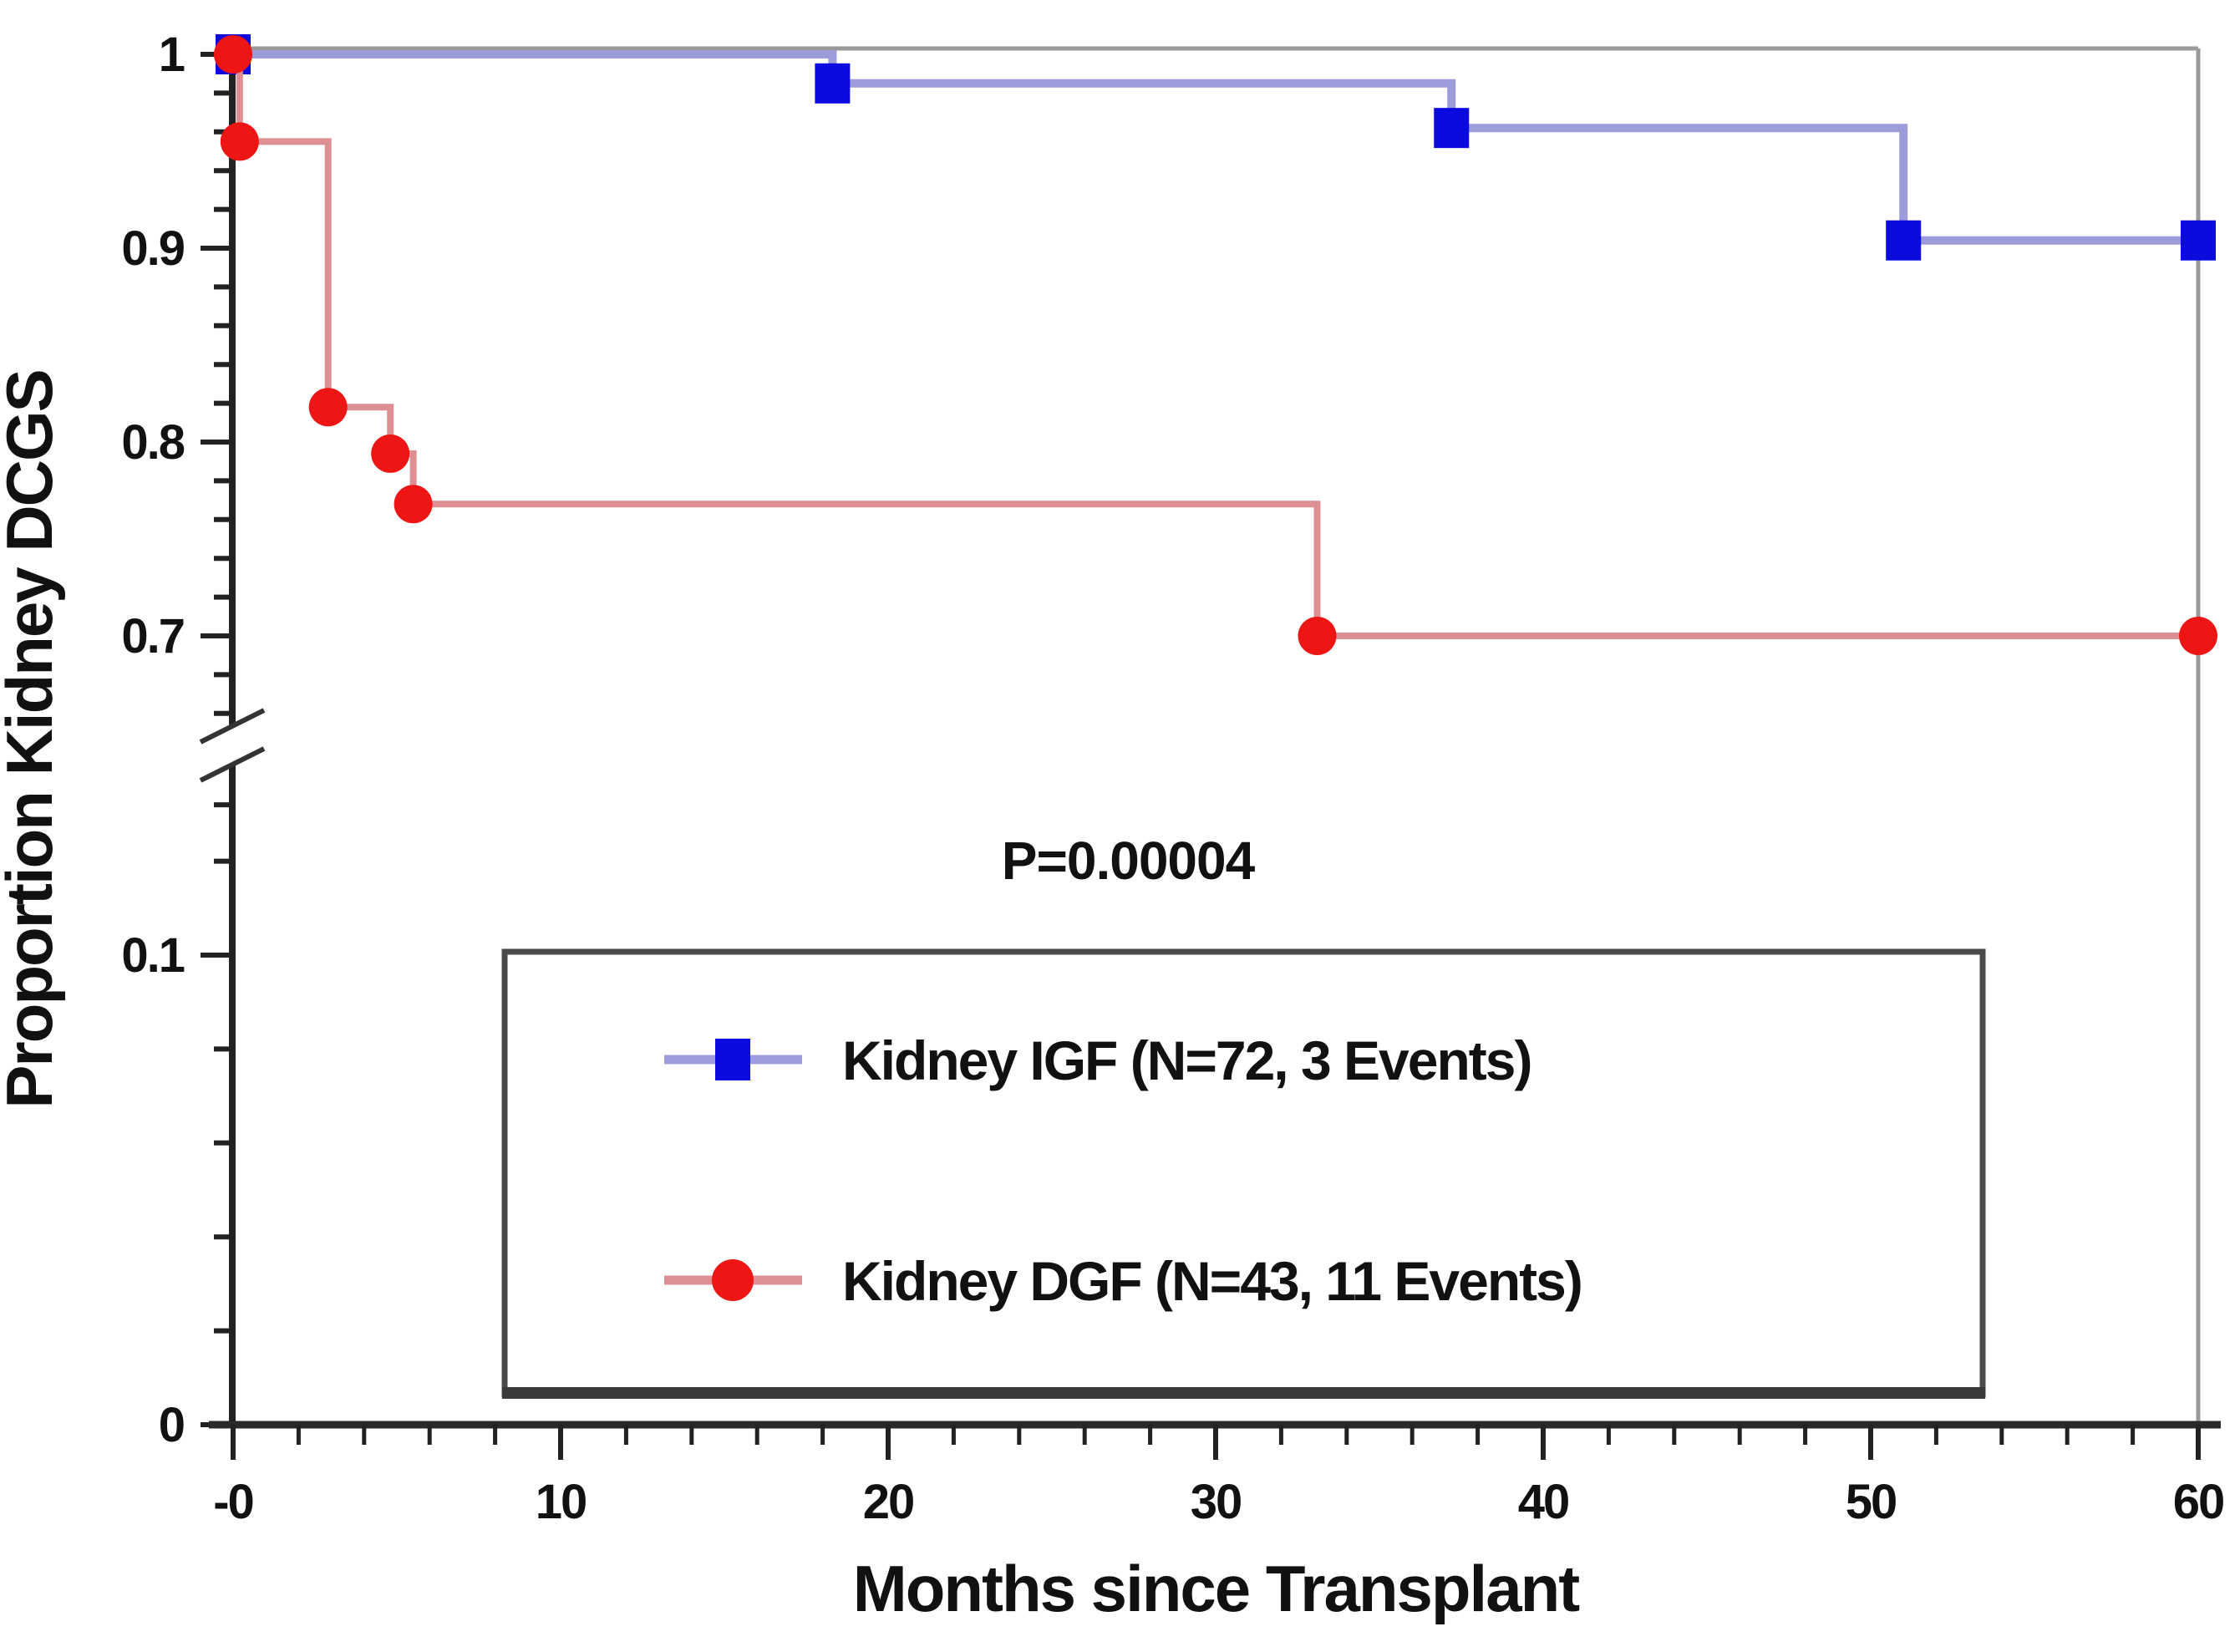 This screenshot has height=1652, width=2240. I want to click on y-tick-label: 1, so click(172, 55).